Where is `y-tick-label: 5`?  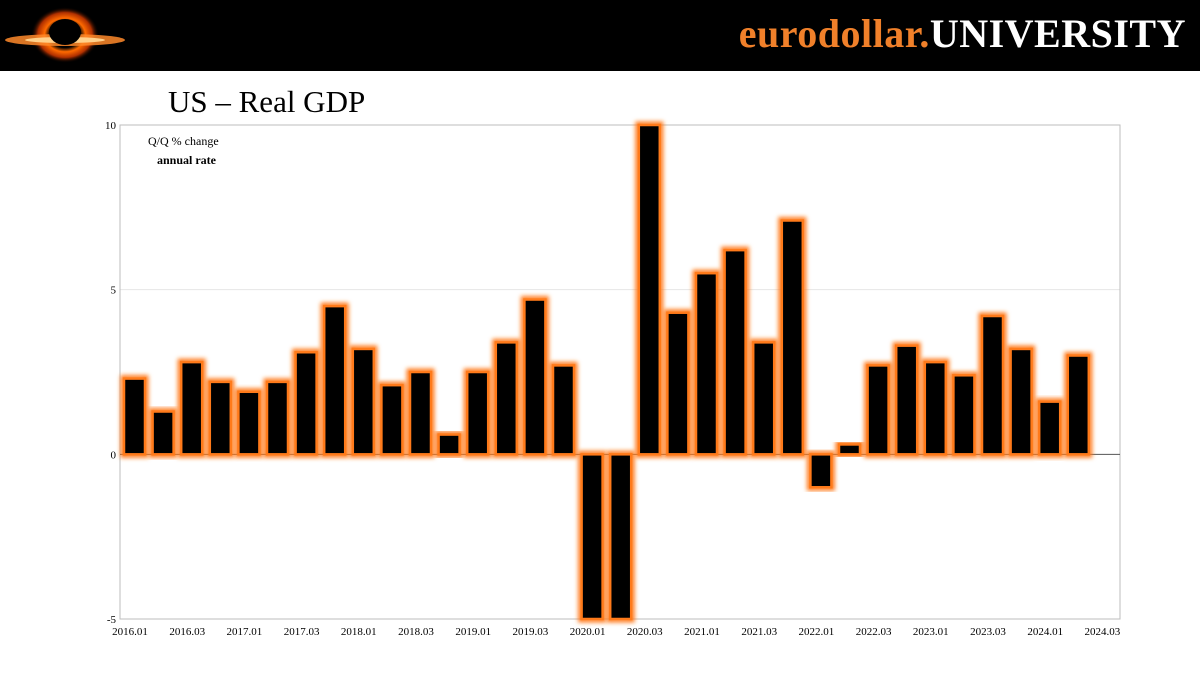
y-tick-label: 5 is located at coordinates (114, 291).